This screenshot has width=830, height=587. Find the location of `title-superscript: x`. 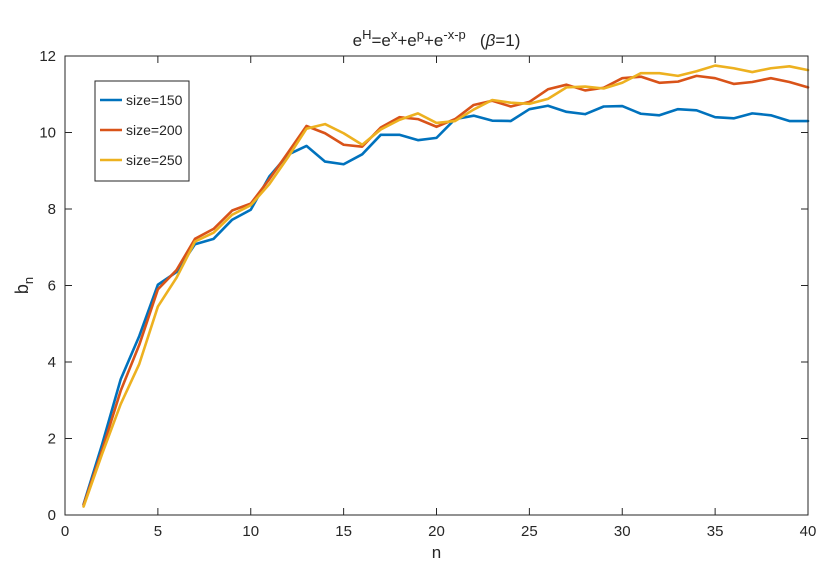

title-superscript: x is located at coordinates (394, 34).